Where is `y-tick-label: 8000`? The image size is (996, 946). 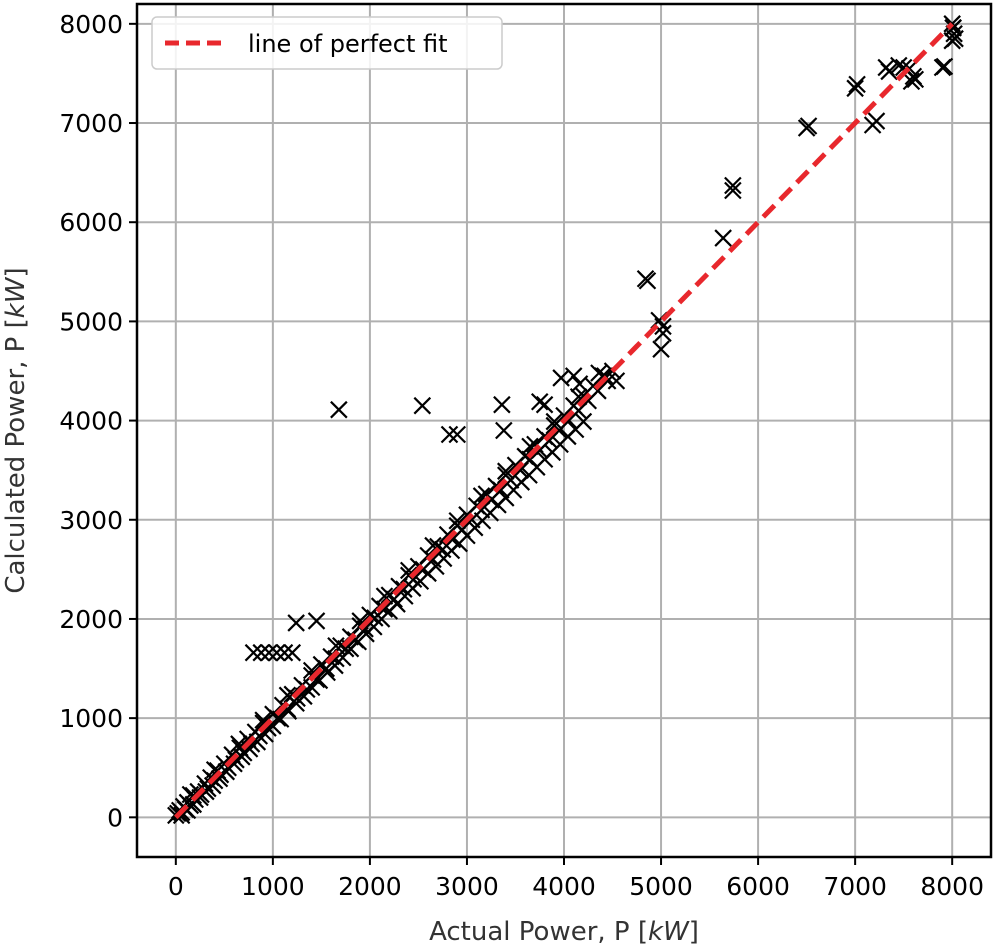
y-tick-label: 8000 is located at coordinates (91, 24).